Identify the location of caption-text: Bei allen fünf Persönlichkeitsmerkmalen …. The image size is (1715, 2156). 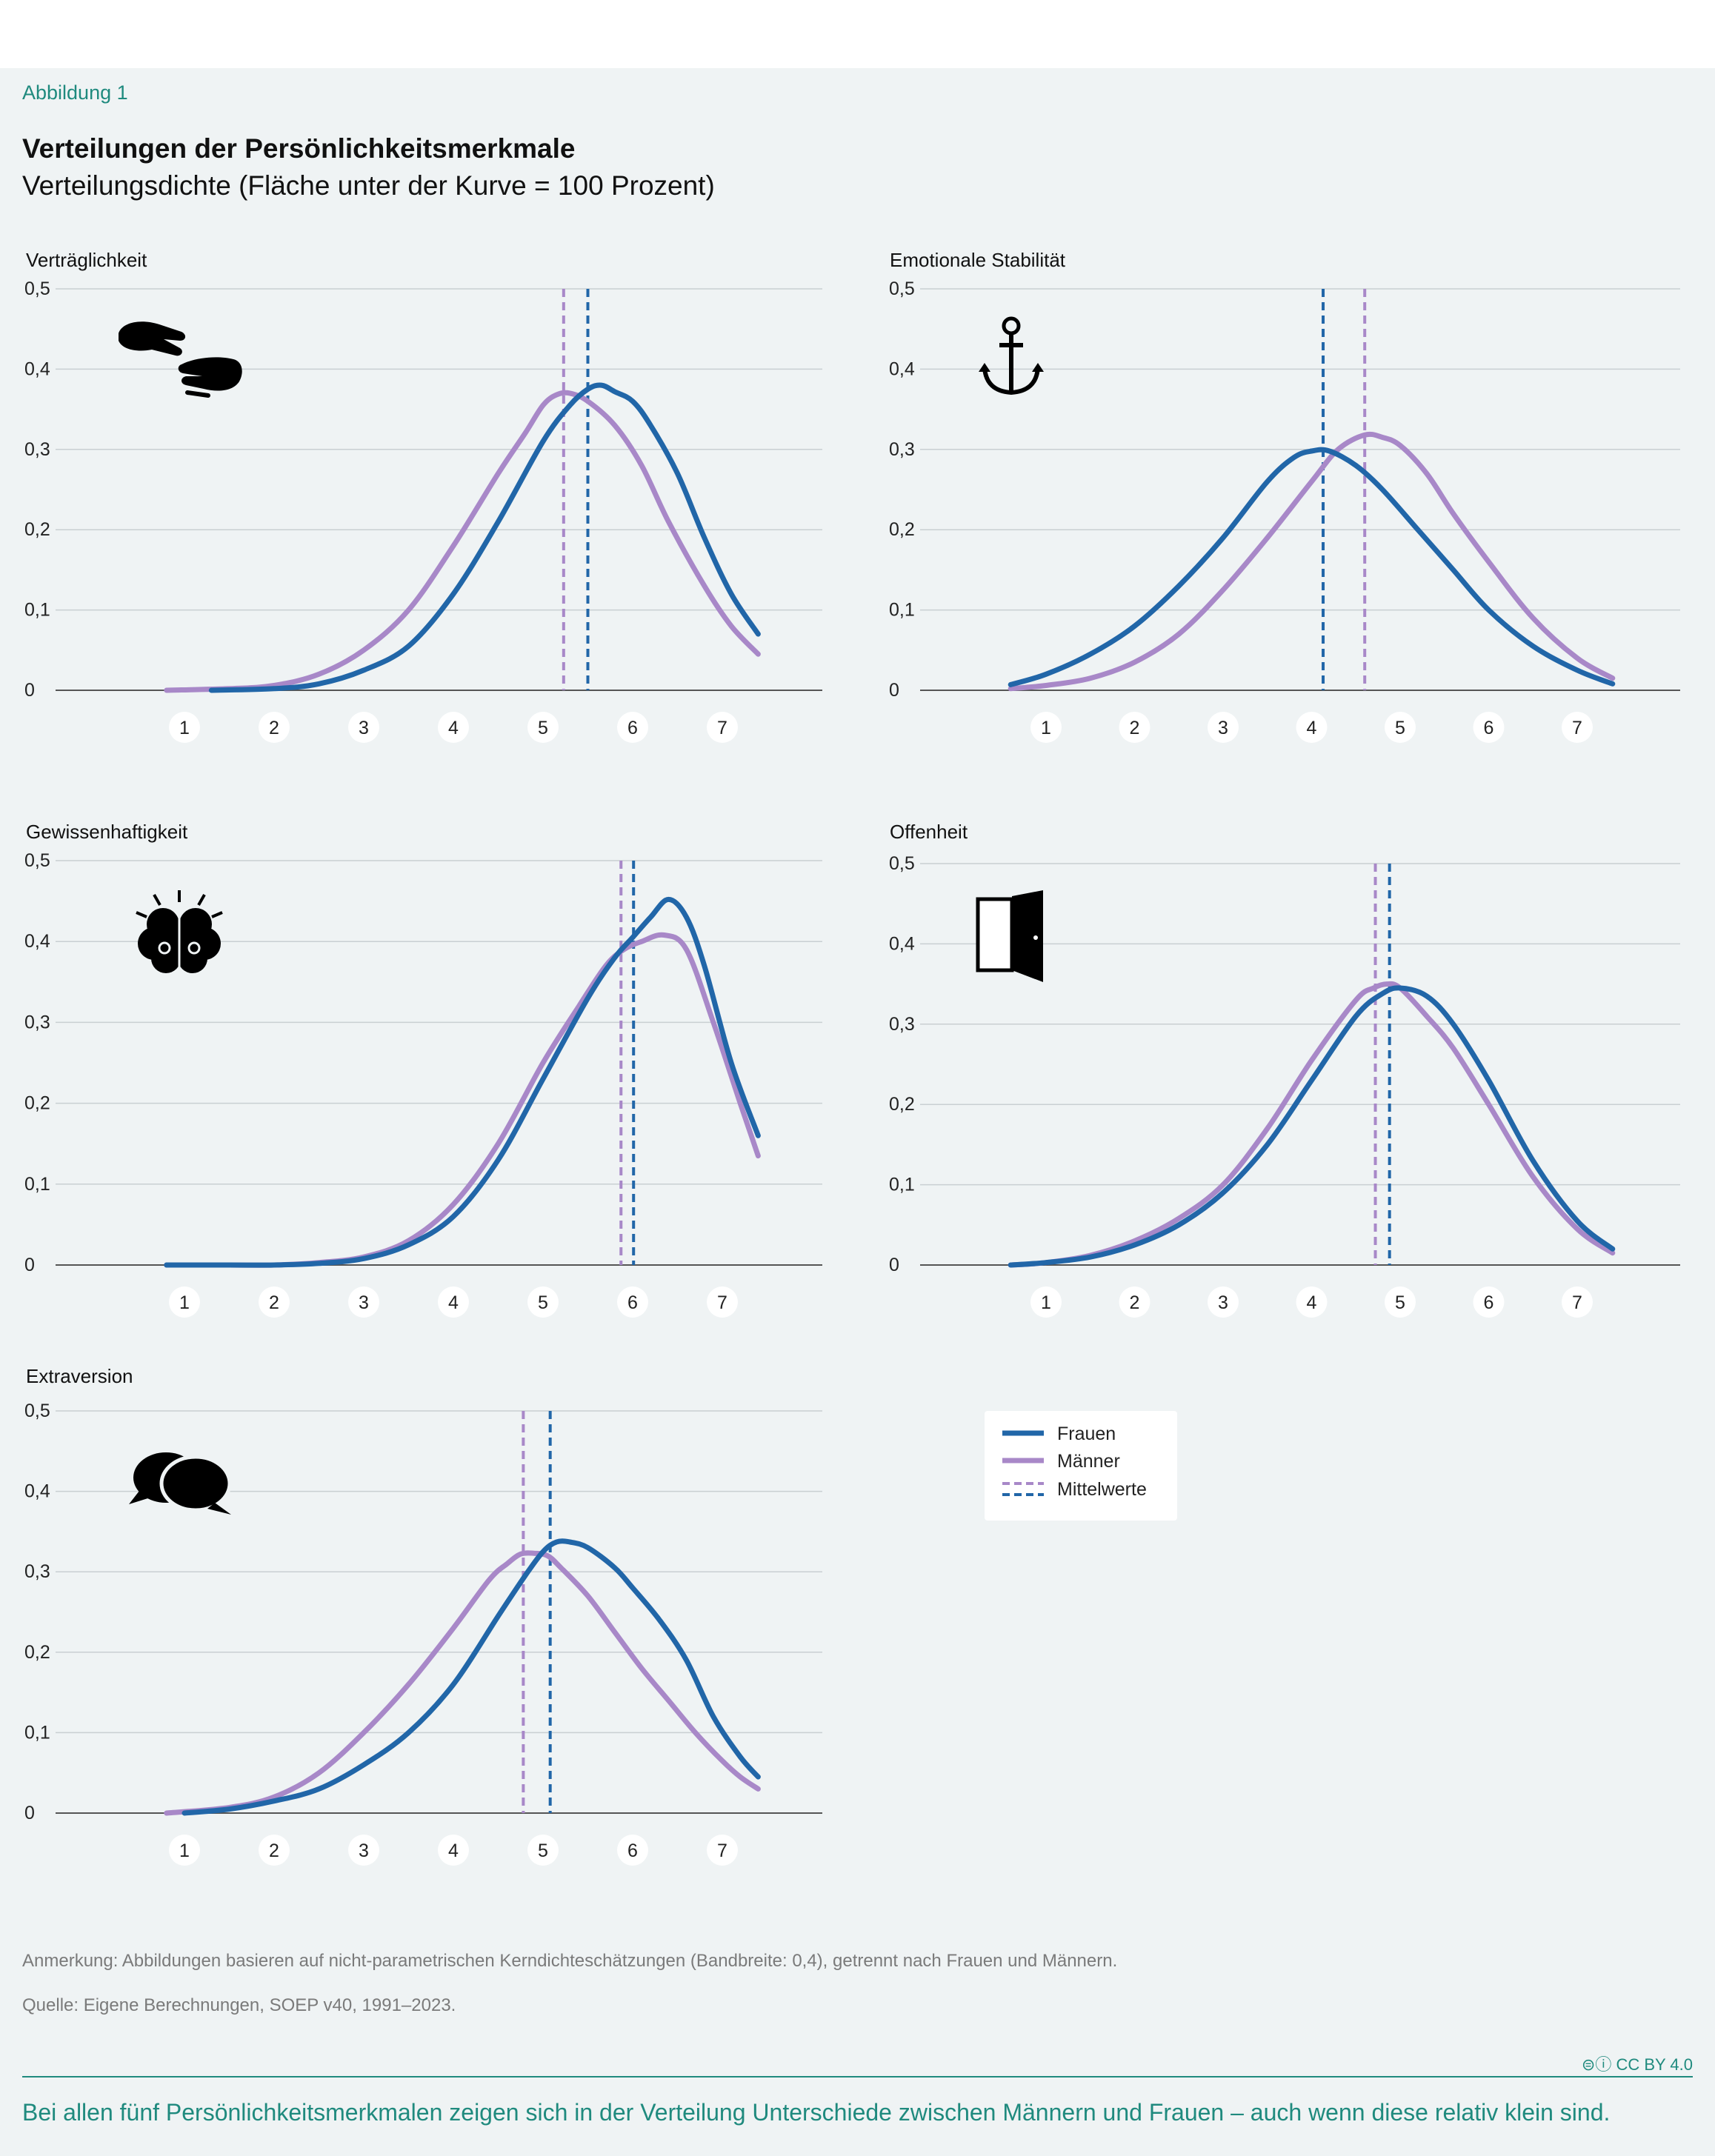
(816, 2112).